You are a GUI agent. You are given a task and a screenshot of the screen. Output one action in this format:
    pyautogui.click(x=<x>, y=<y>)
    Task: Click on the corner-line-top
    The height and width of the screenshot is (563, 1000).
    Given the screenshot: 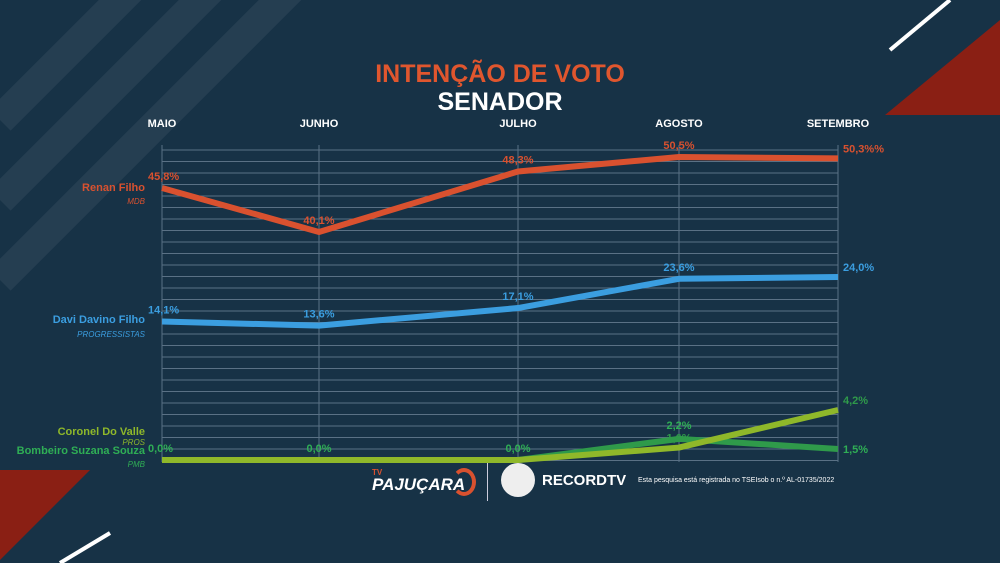 What is the action you would take?
    pyautogui.click(x=920, y=26)
    